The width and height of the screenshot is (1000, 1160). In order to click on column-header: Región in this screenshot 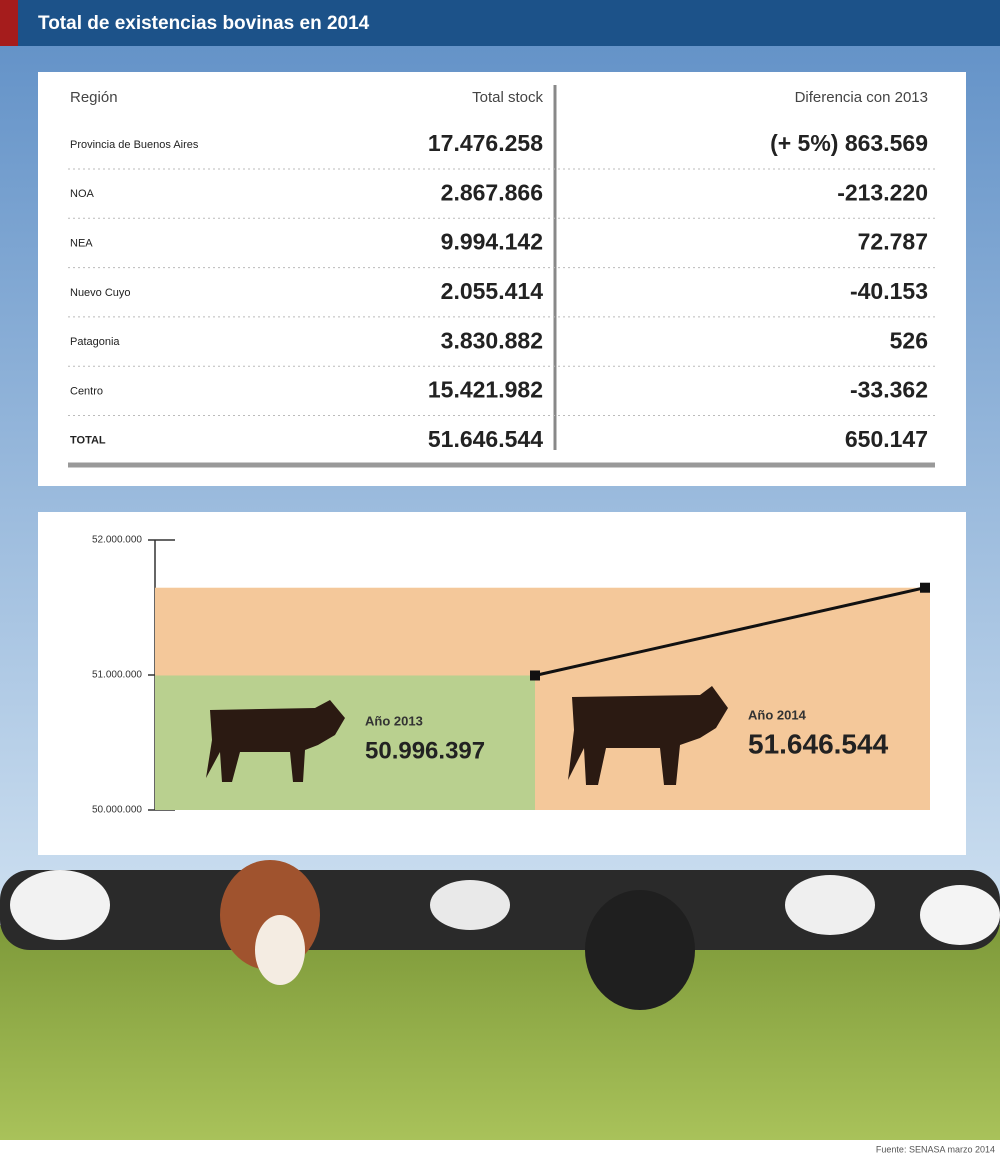, I will do `click(94, 97)`.